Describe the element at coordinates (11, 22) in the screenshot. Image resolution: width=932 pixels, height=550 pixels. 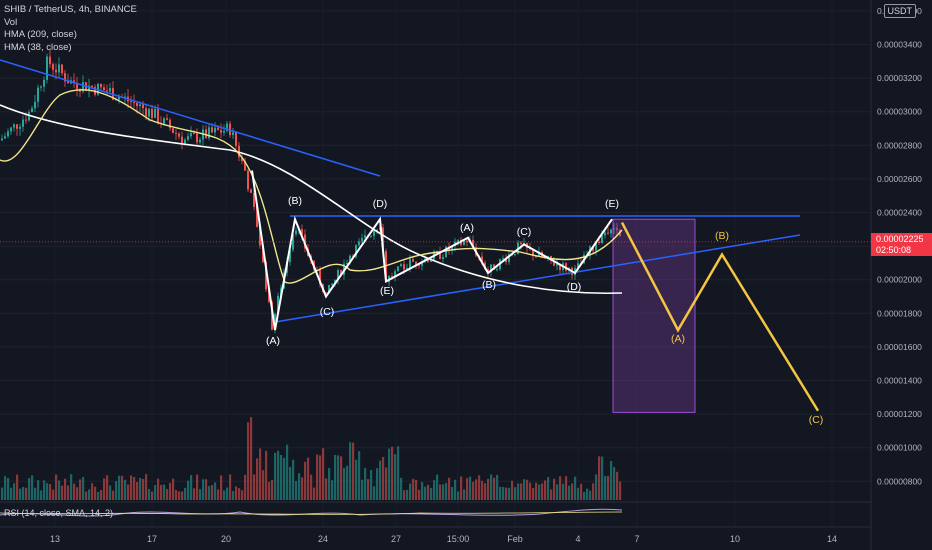
I see `legend-vol: Vol` at that location.